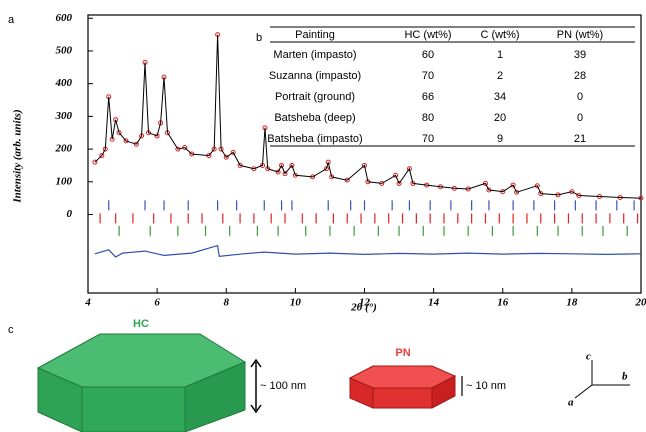 The width and height of the screenshot is (646, 432). I want to click on x-axis-label: 2θ (°), so click(363, 308).